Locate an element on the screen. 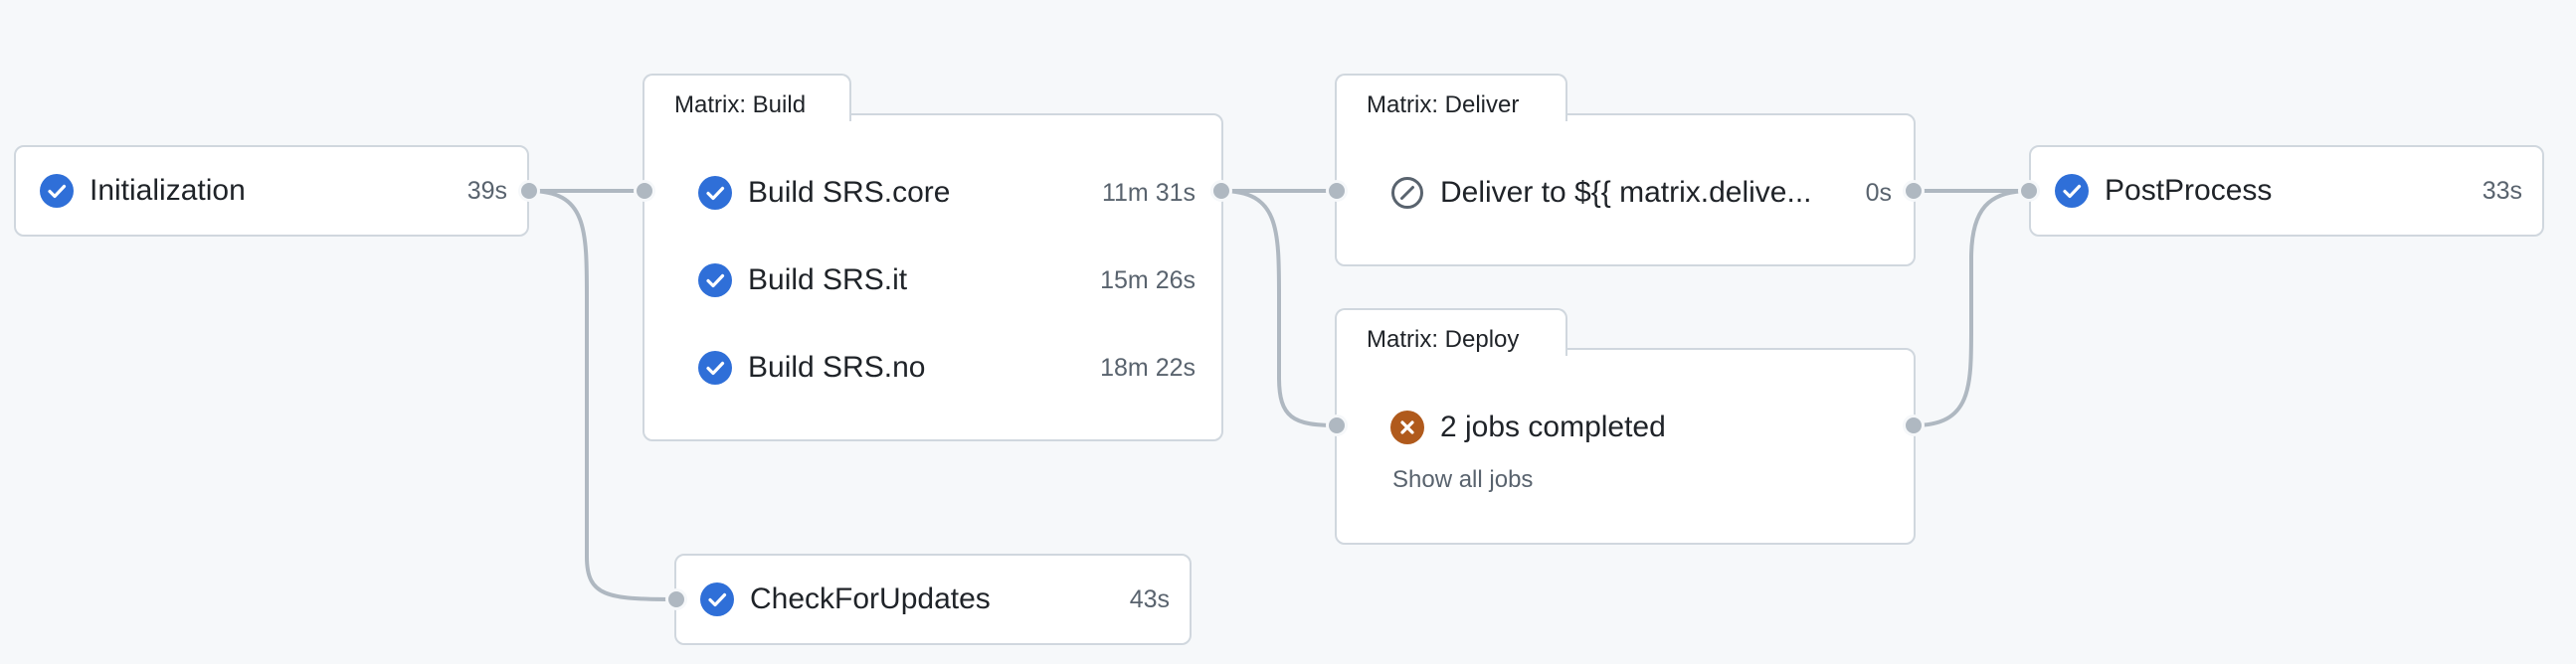 This screenshot has width=2576, height=664. job-card-checkforupdates: CheckForUpdates 43s is located at coordinates (933, 599).